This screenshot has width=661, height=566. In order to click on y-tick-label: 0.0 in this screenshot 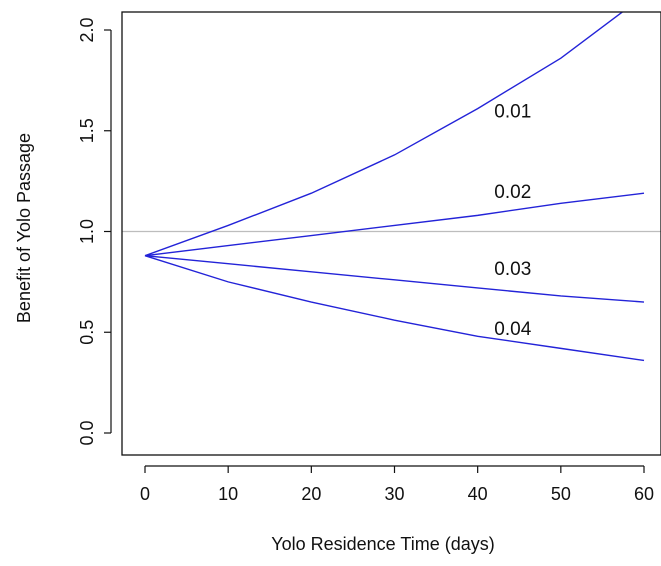, I will do `click(87, 432)`.